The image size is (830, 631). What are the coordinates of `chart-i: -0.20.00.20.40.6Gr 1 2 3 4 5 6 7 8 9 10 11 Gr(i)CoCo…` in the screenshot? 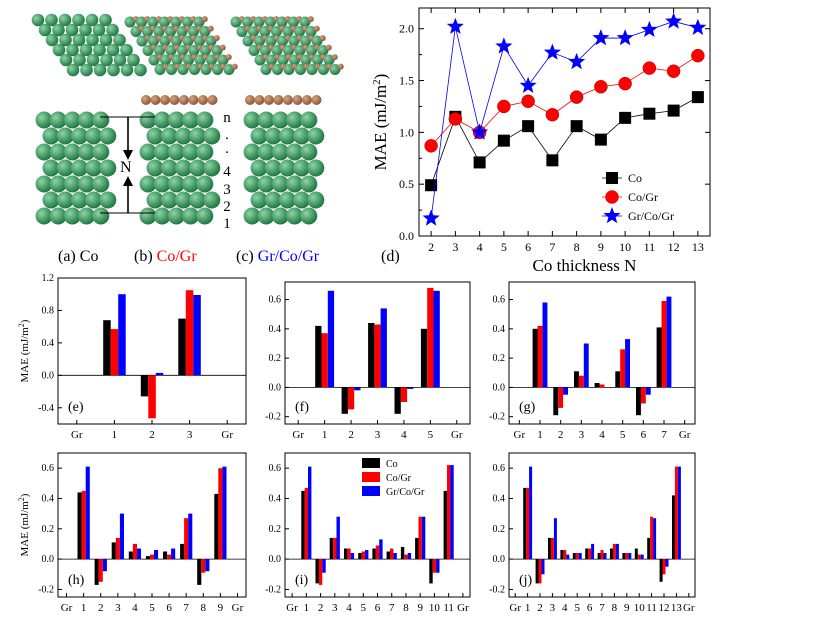 It's located at (368, 533).